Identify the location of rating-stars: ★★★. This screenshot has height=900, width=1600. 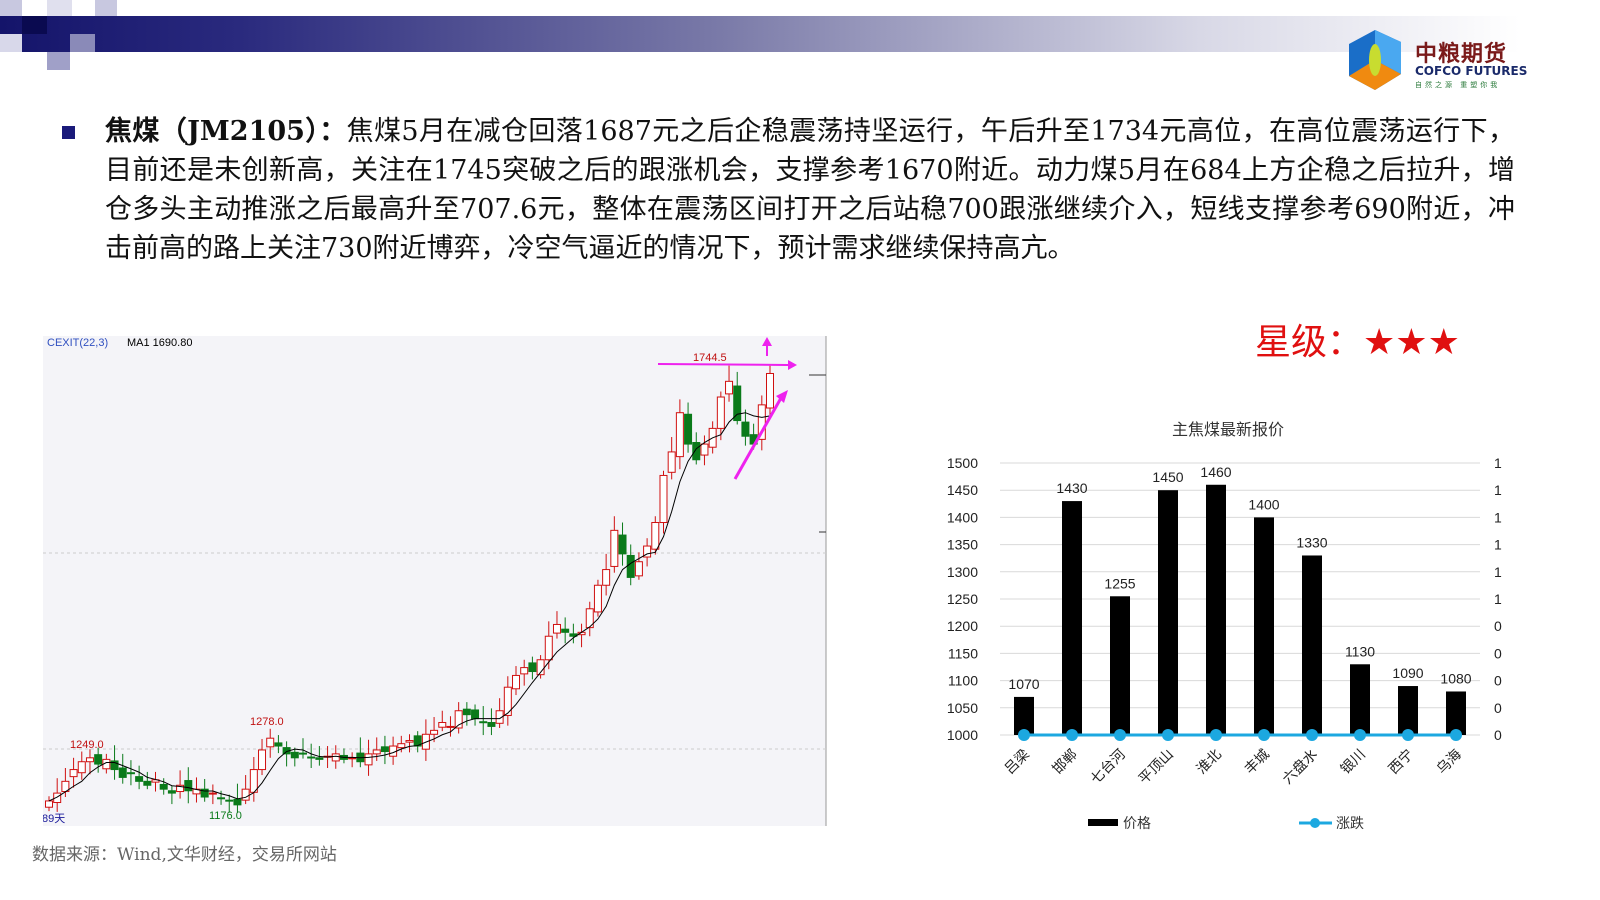
(1411, 342).